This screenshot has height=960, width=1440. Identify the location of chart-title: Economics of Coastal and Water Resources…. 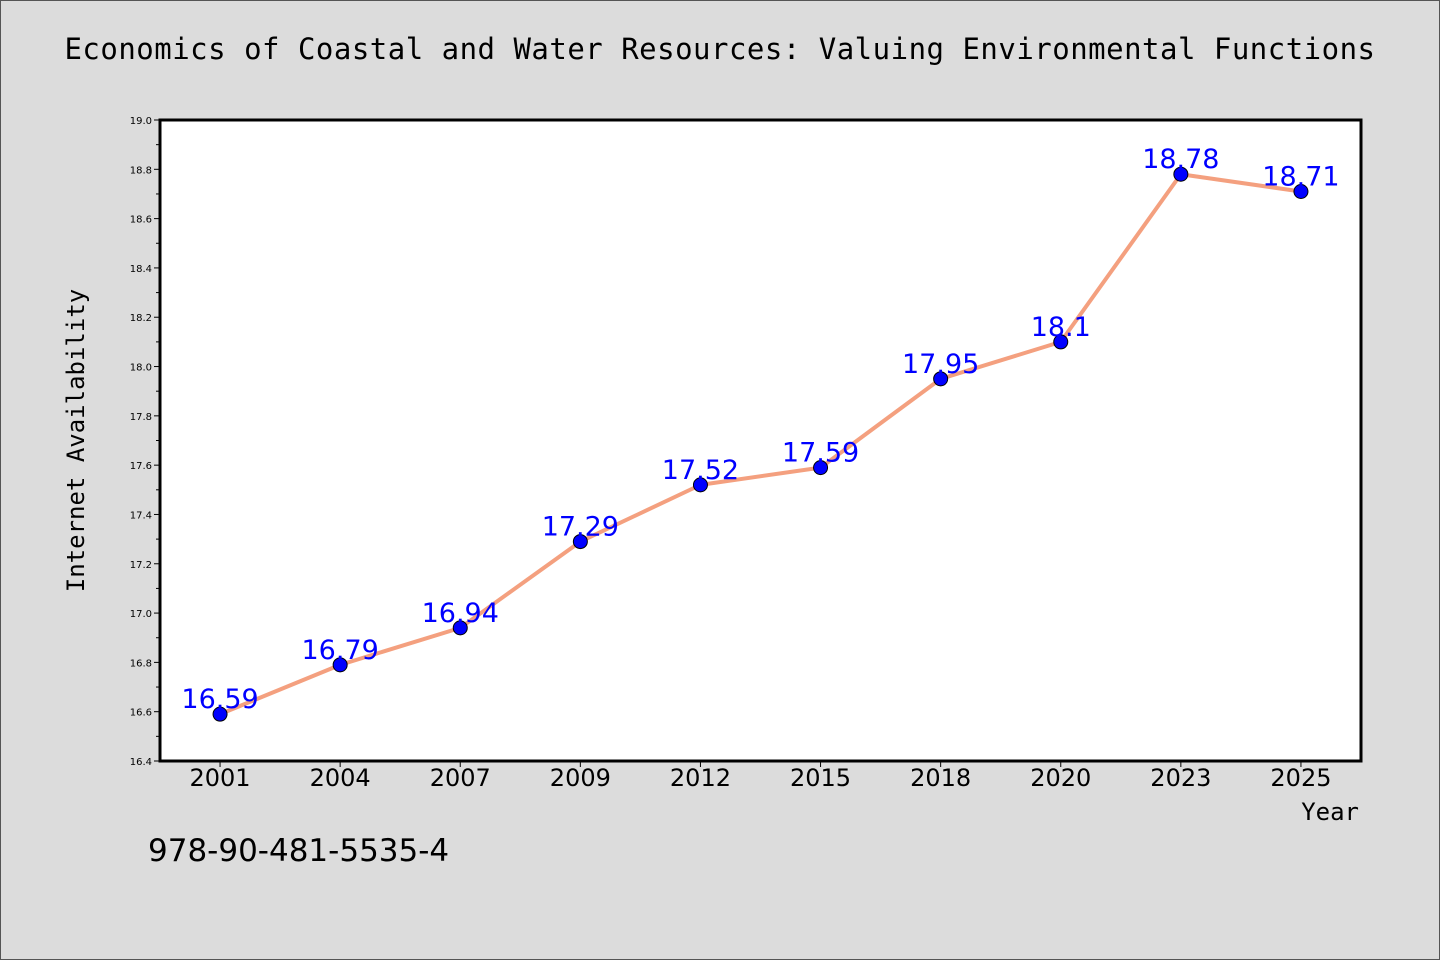
(720, 49).